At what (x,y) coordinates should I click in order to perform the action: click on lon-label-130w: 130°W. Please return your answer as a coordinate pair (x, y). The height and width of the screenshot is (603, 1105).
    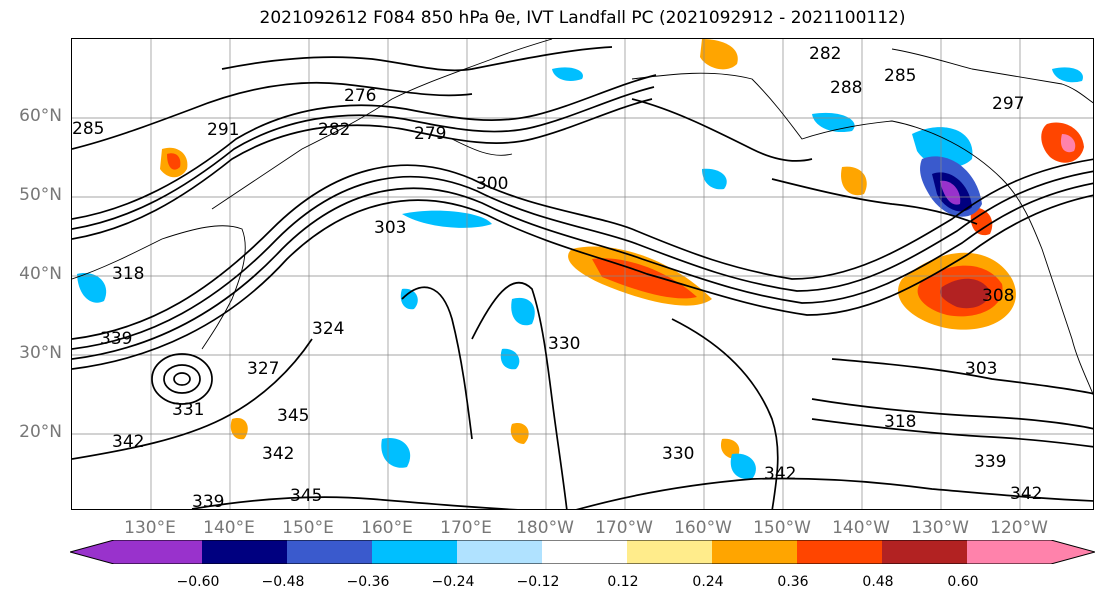
    Looking at the image, I should click on (940, 528).